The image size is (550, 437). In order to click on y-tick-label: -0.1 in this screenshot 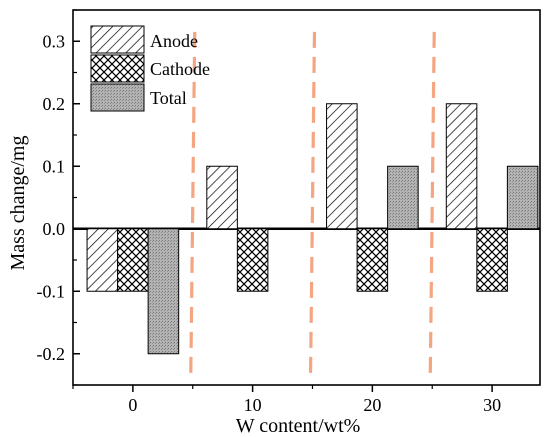, I will do `click(51, 291)`.